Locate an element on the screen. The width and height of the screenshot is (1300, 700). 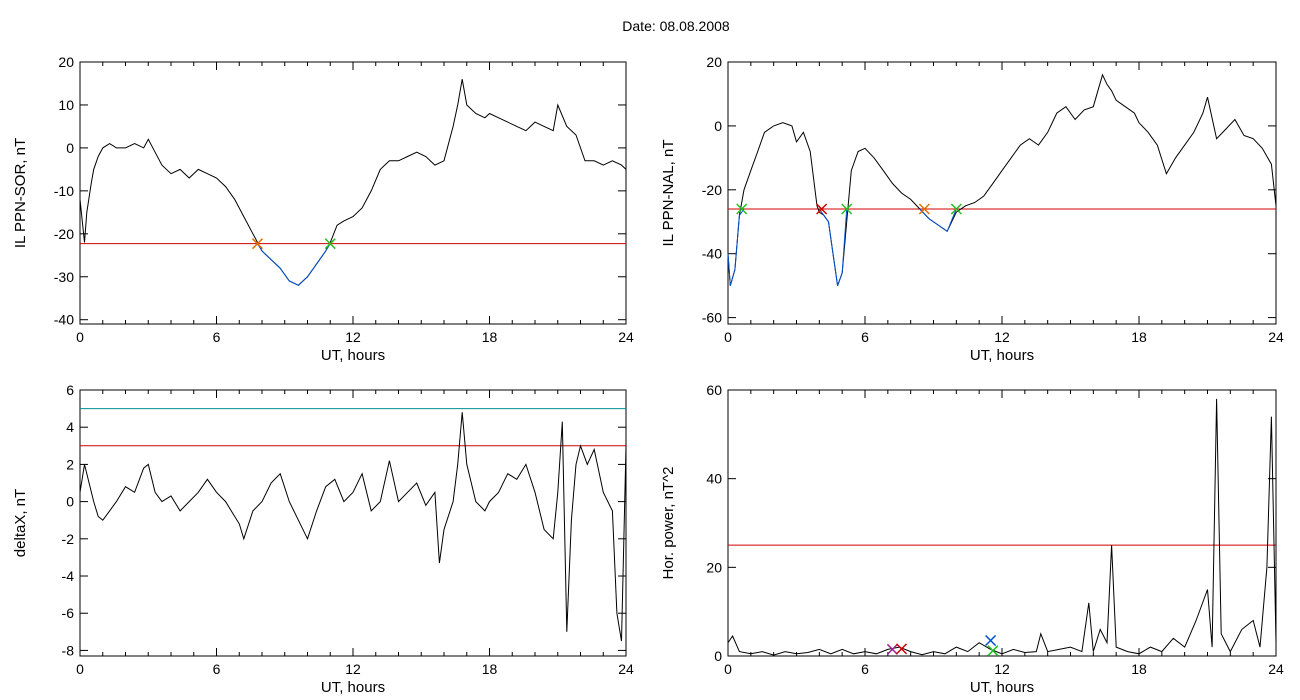
y-tick-label-4-4: 60 is located at coordinates (714, 390).